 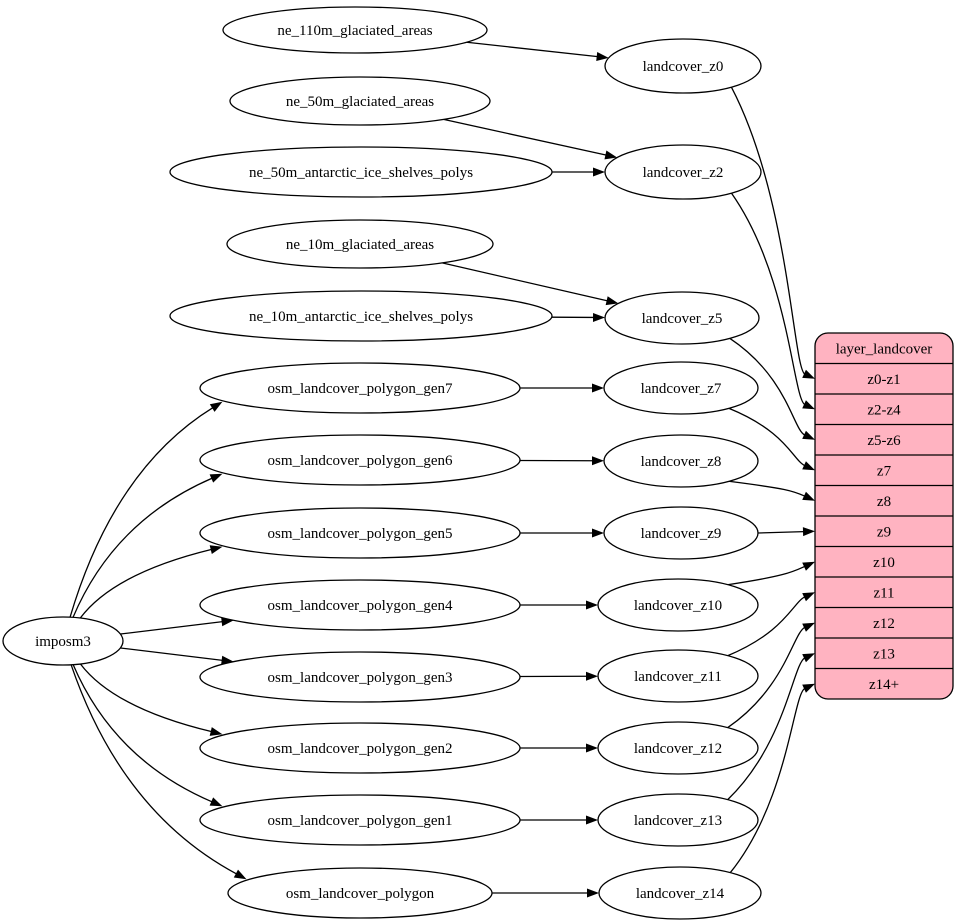 What do you see at coordinates (883, 593) in the screenshot?
I see `record-row-z11: z11` at bounding box center [883, 593].